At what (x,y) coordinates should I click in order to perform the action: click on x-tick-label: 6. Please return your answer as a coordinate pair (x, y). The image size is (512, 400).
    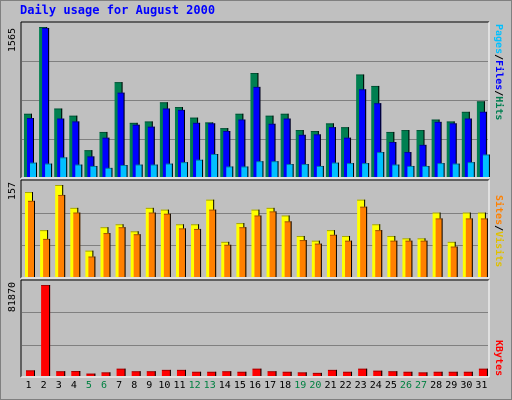
    Looking at the image, I should click on (104, 385).